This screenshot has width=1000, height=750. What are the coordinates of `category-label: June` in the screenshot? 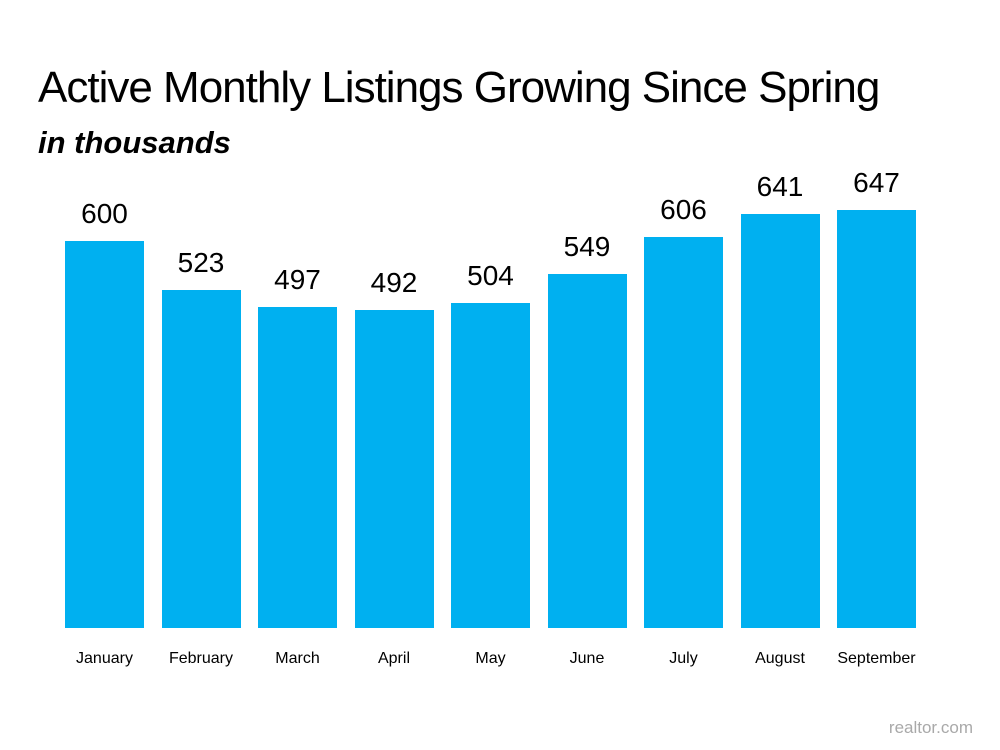 It's located at (587, 658).